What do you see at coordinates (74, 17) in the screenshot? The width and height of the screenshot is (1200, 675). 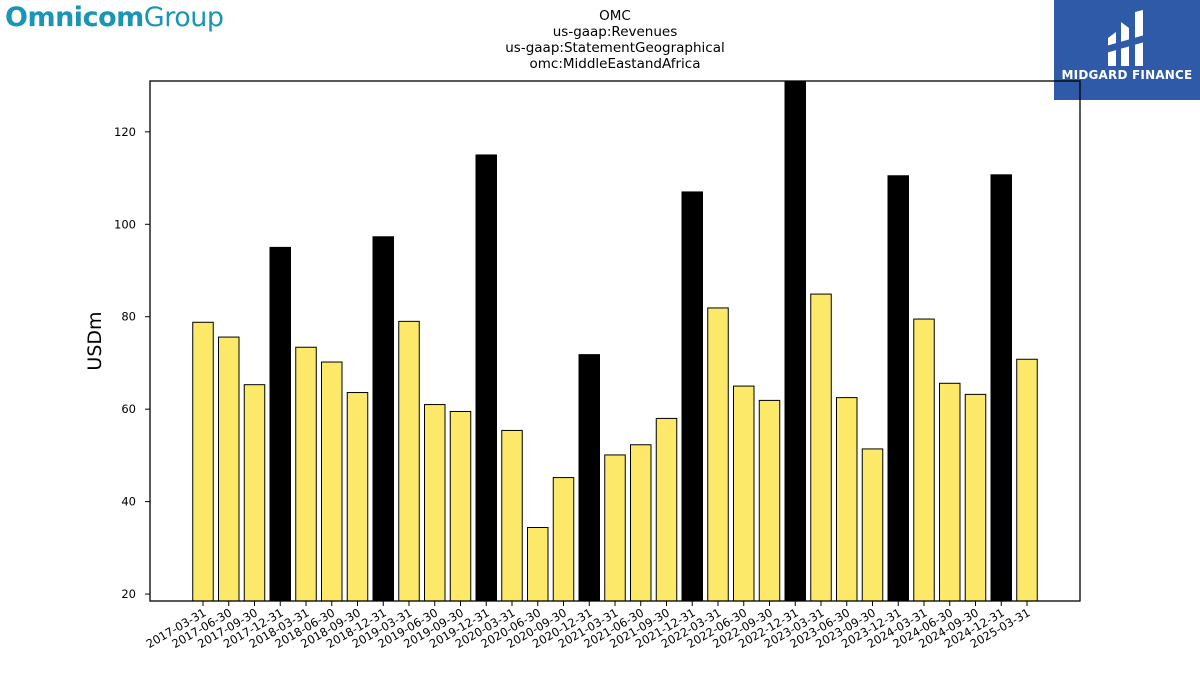 I see `company-logo-bold: Omnicom` at bounding box center [74, 17].